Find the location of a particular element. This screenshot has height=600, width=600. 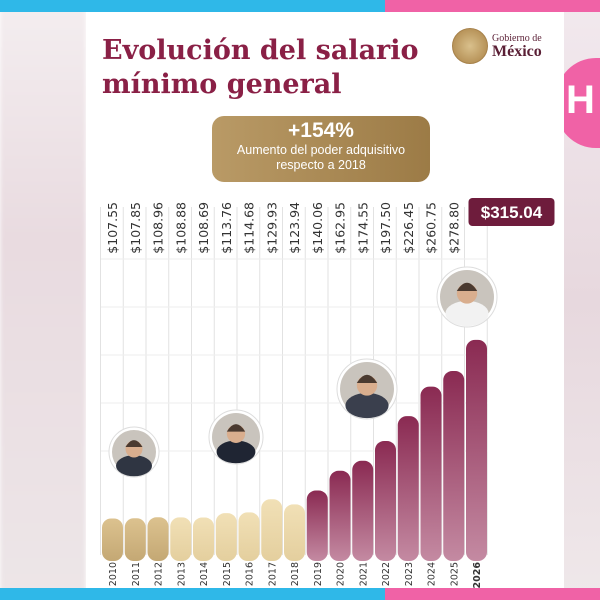

portrait-2010-2012 is located at coordinates (134, 452).